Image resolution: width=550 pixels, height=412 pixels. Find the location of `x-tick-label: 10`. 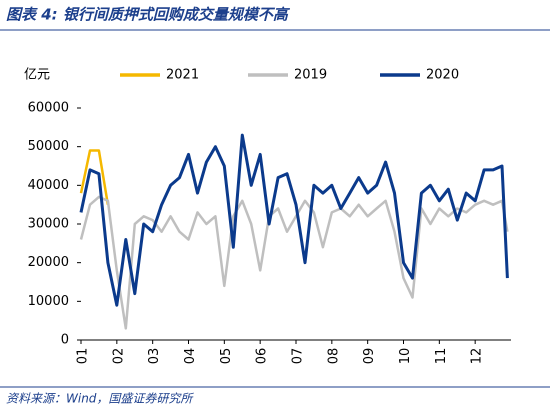

x-tick-label: 10 is located at coordinates (405, 356).